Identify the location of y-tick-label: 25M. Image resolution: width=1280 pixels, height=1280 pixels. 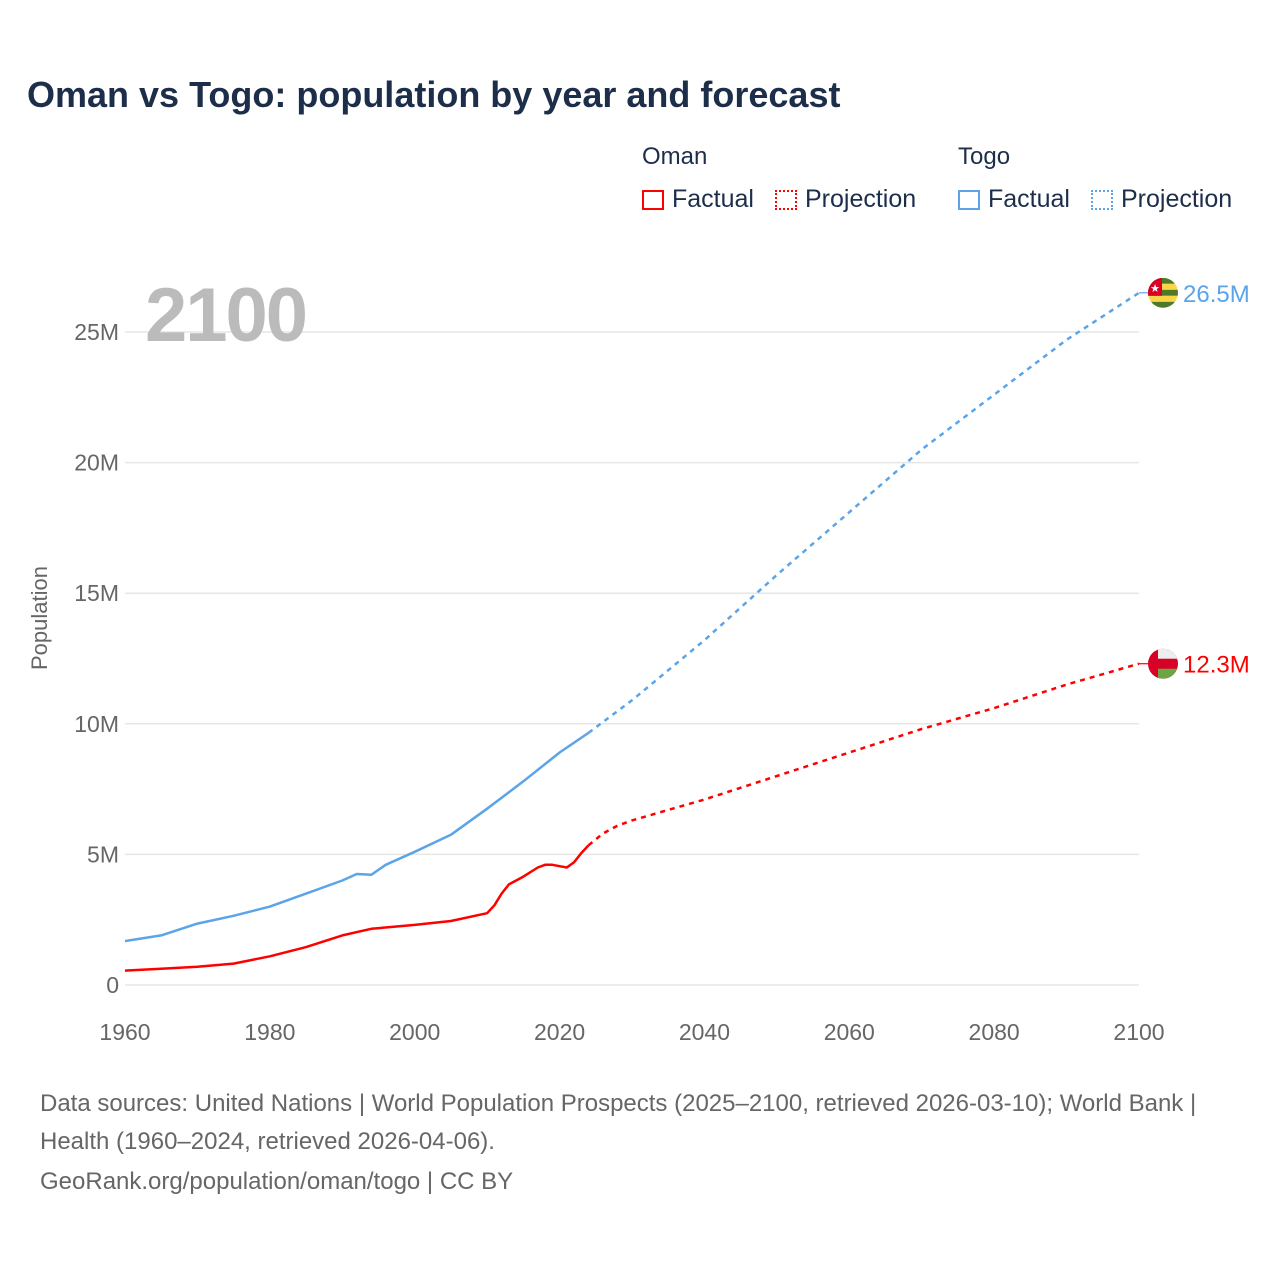
(96, 332).